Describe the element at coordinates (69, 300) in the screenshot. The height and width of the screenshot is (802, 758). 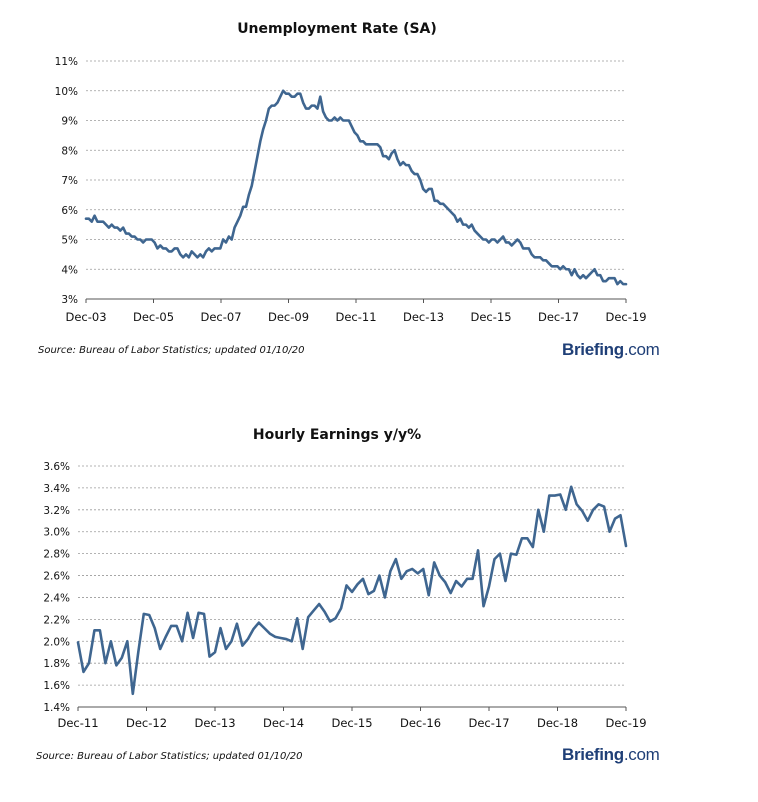
I see `y-tick-label: 3%` at that location.